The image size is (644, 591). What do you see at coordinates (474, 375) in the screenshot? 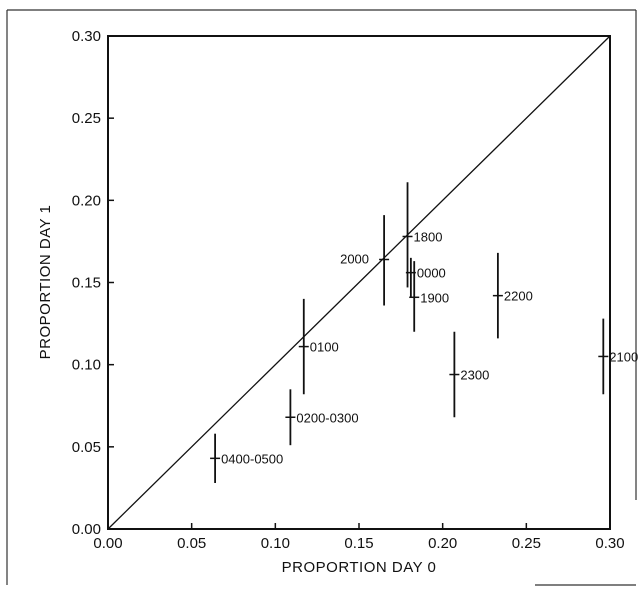
I see `point-label: 2300` at bounding box center [474, 375].